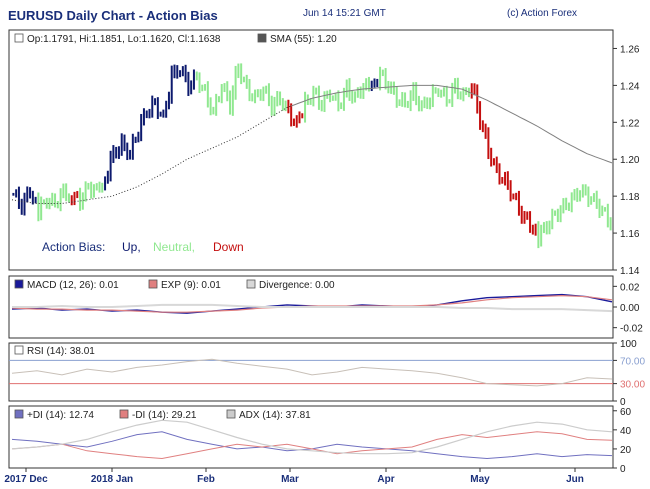  What do you see at coordinates (632, 361) in the screenshot?
I see `rsi-y-tick-label: 70.00` at bounding box center [632, 361].